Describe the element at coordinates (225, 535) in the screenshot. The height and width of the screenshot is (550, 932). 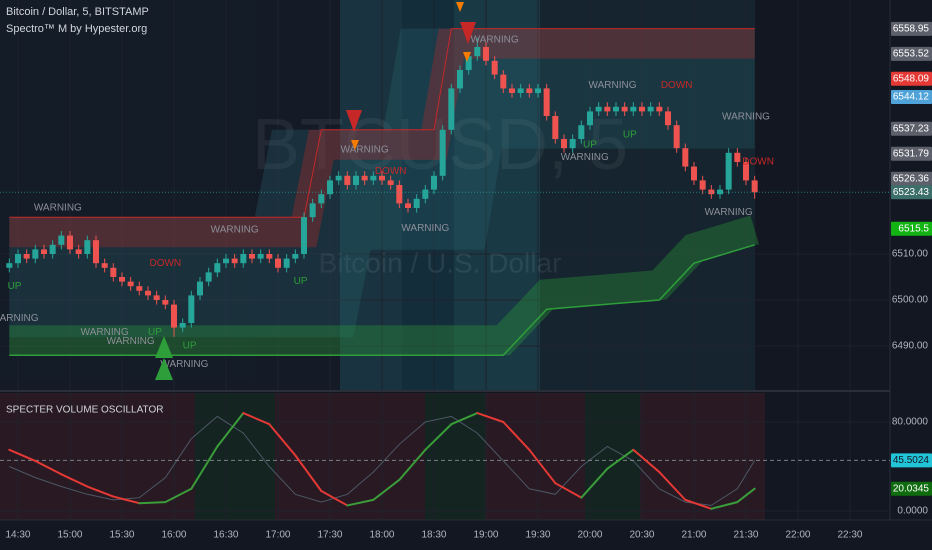
I see `x-tick-label: 16:30` at that location.